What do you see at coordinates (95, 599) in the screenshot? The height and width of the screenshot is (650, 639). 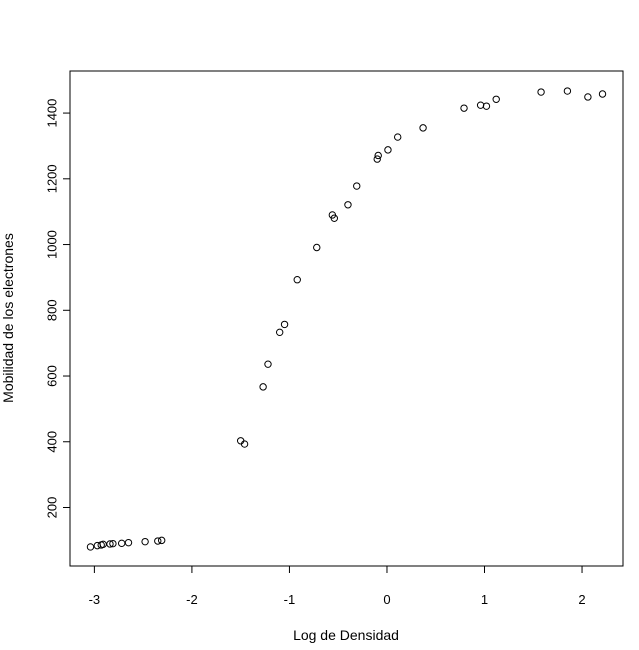 I see `x-tick-label: -3` at bounding box center [95, 599].